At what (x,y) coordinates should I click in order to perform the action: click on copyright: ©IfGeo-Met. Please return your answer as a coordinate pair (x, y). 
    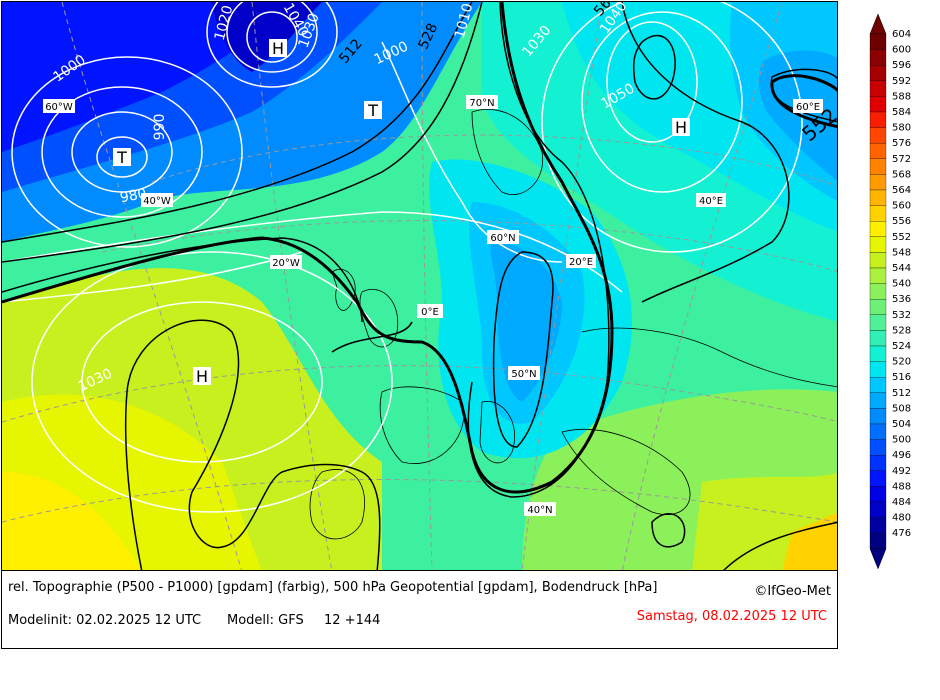
    Looking at the image, I should click on (792, 591).